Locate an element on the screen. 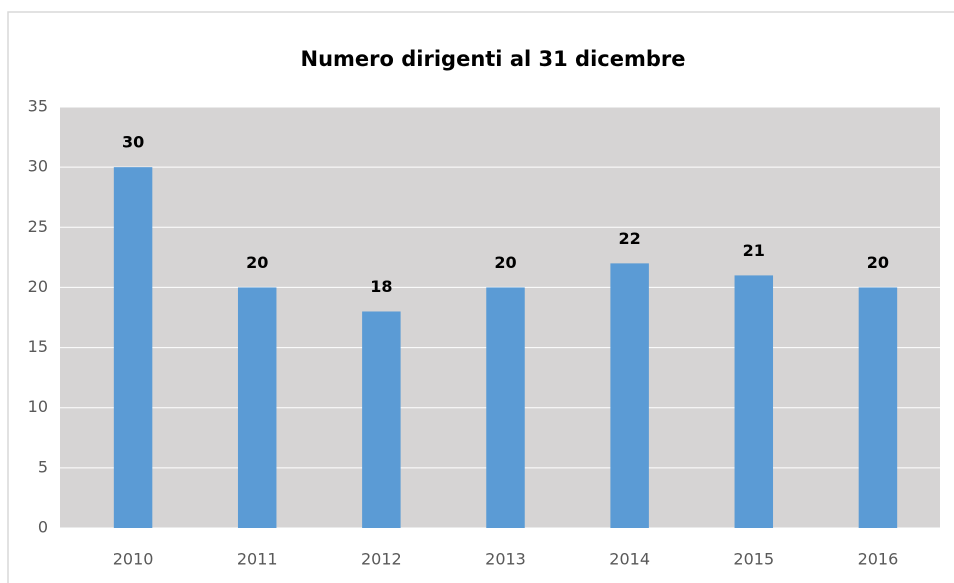 This screenshot has height=583, width=954. x-tick-label: 2013 is located at coordinates (505, 559).